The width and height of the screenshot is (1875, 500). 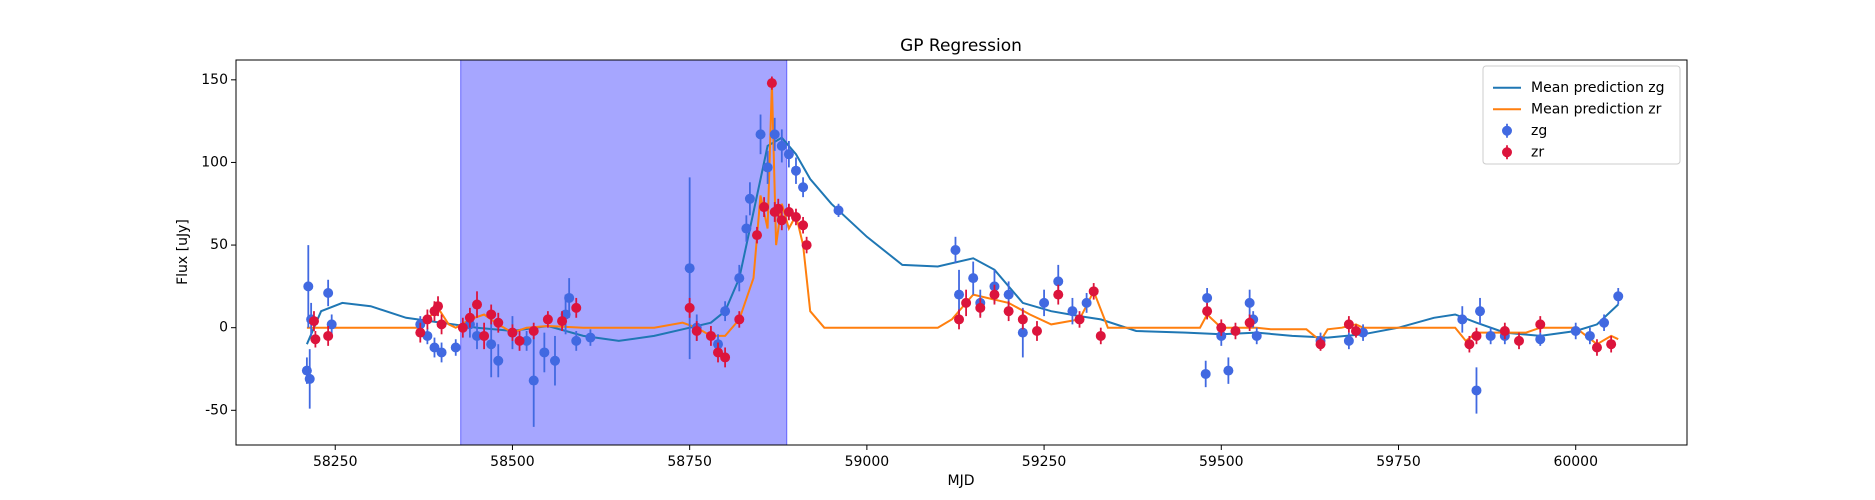 What do you see at coordinates (214, 162) in the screenshot?
I see `y-tick-label: 100` at bounding box center [214, 162].